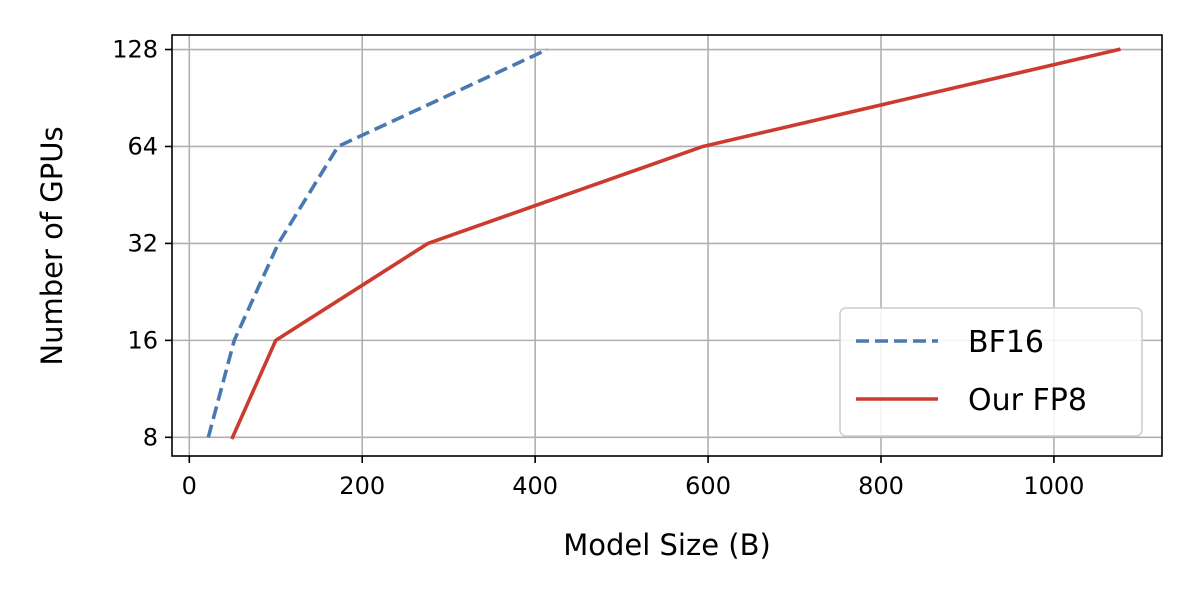 This screenshot has height=599, width=1199. Describe the element at coordinates (1053, 486) in the screenshot. I see `x-tick-label: 1000` at that location.